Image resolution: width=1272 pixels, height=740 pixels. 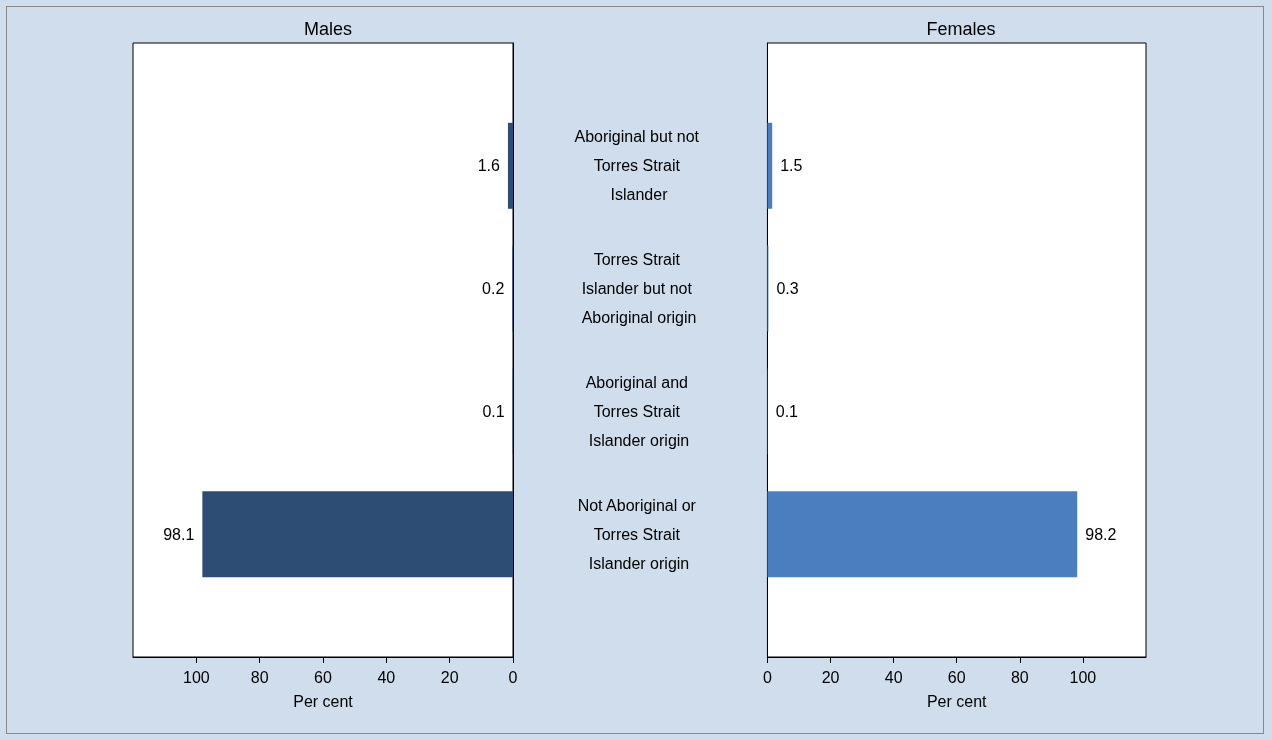 I want to click on y-tick-label: Not Aboriginal or Torres Strait Islander origin, so click(x=639, y=534).